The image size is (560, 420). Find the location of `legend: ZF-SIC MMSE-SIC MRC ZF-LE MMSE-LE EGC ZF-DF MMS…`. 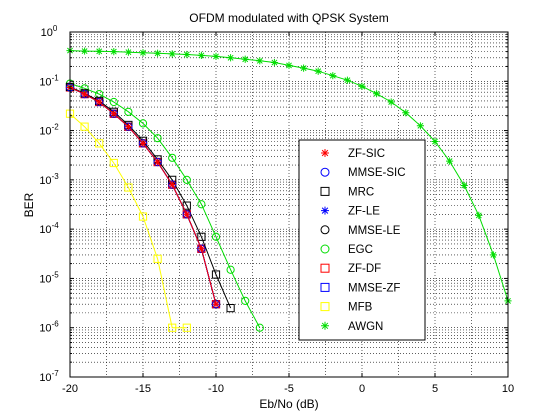

legend: ZF-SIC MMSE-SIC MRC ZF-LE MMSE-LE EGC ZF-DF MMS… is located at coordinates (362, 240).